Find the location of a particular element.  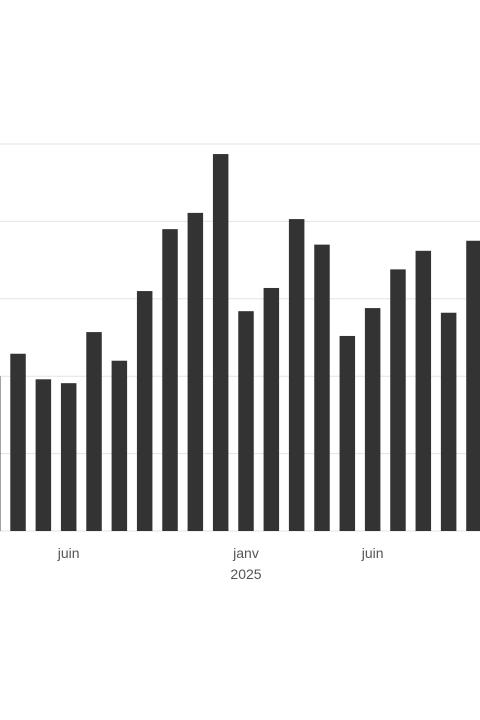

x-tick-label: janv 2025 is located at coordinates (246, 563).